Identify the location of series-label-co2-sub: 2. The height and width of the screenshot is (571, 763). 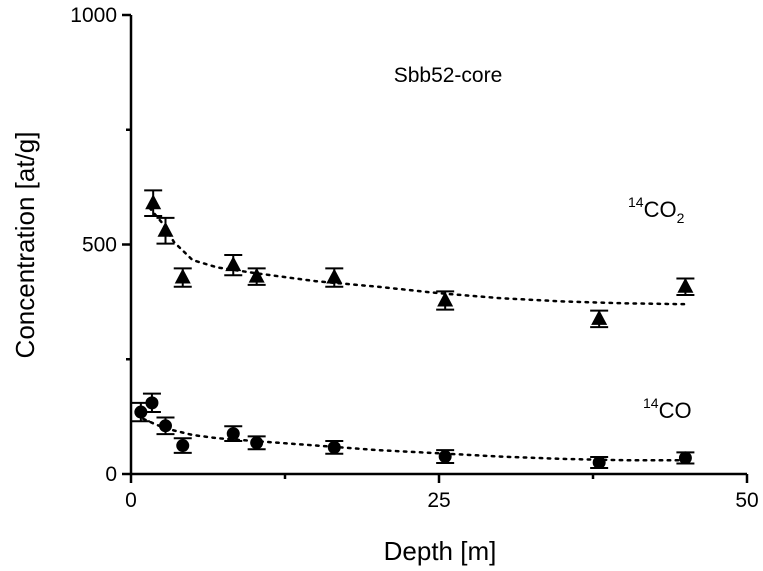
(681, 218).